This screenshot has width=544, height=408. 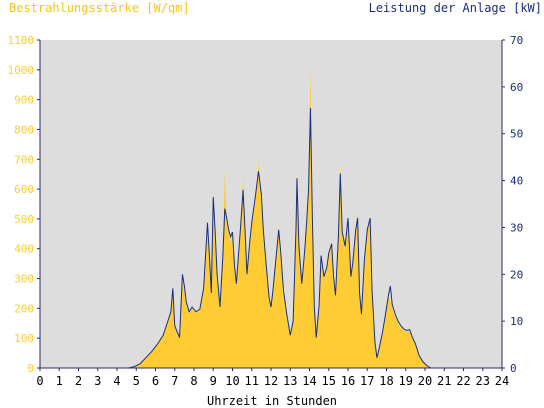 I want to click on left-tick-label: 1000, so click(x=21, y=70).